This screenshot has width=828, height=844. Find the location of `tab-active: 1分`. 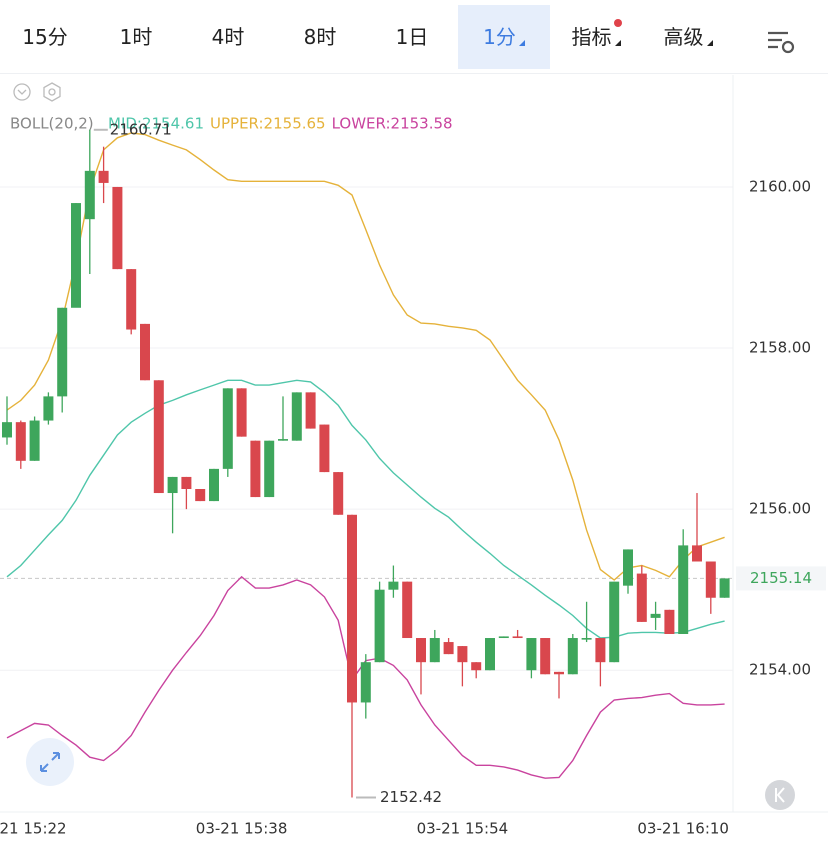

tab-active: 1分 is located at coordinates (504, 36).